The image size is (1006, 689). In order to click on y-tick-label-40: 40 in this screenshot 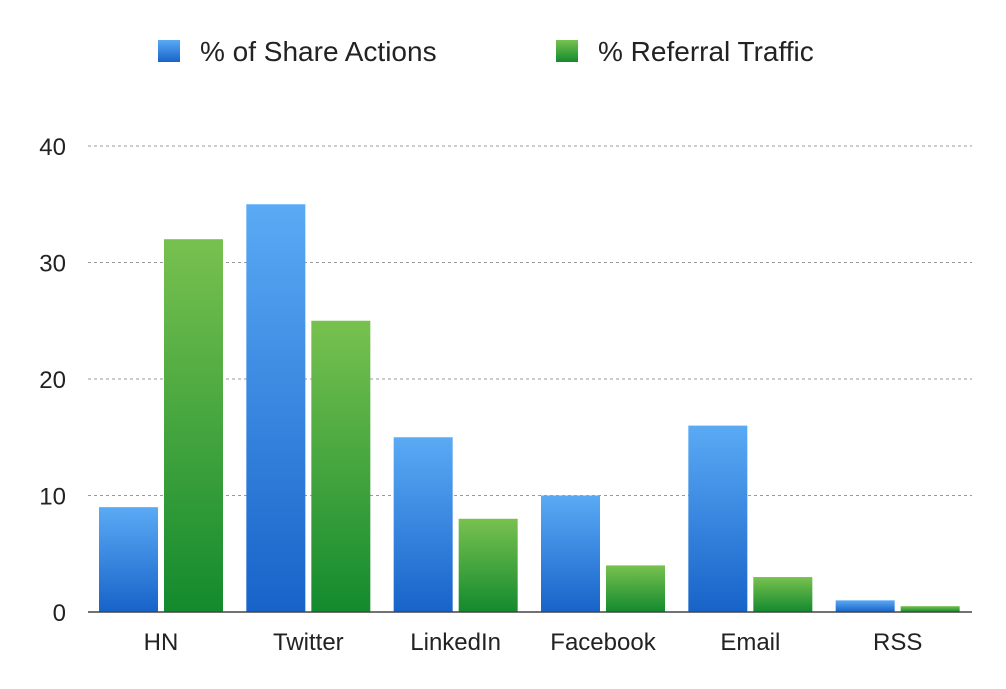, I will do `click(52, 147)`.